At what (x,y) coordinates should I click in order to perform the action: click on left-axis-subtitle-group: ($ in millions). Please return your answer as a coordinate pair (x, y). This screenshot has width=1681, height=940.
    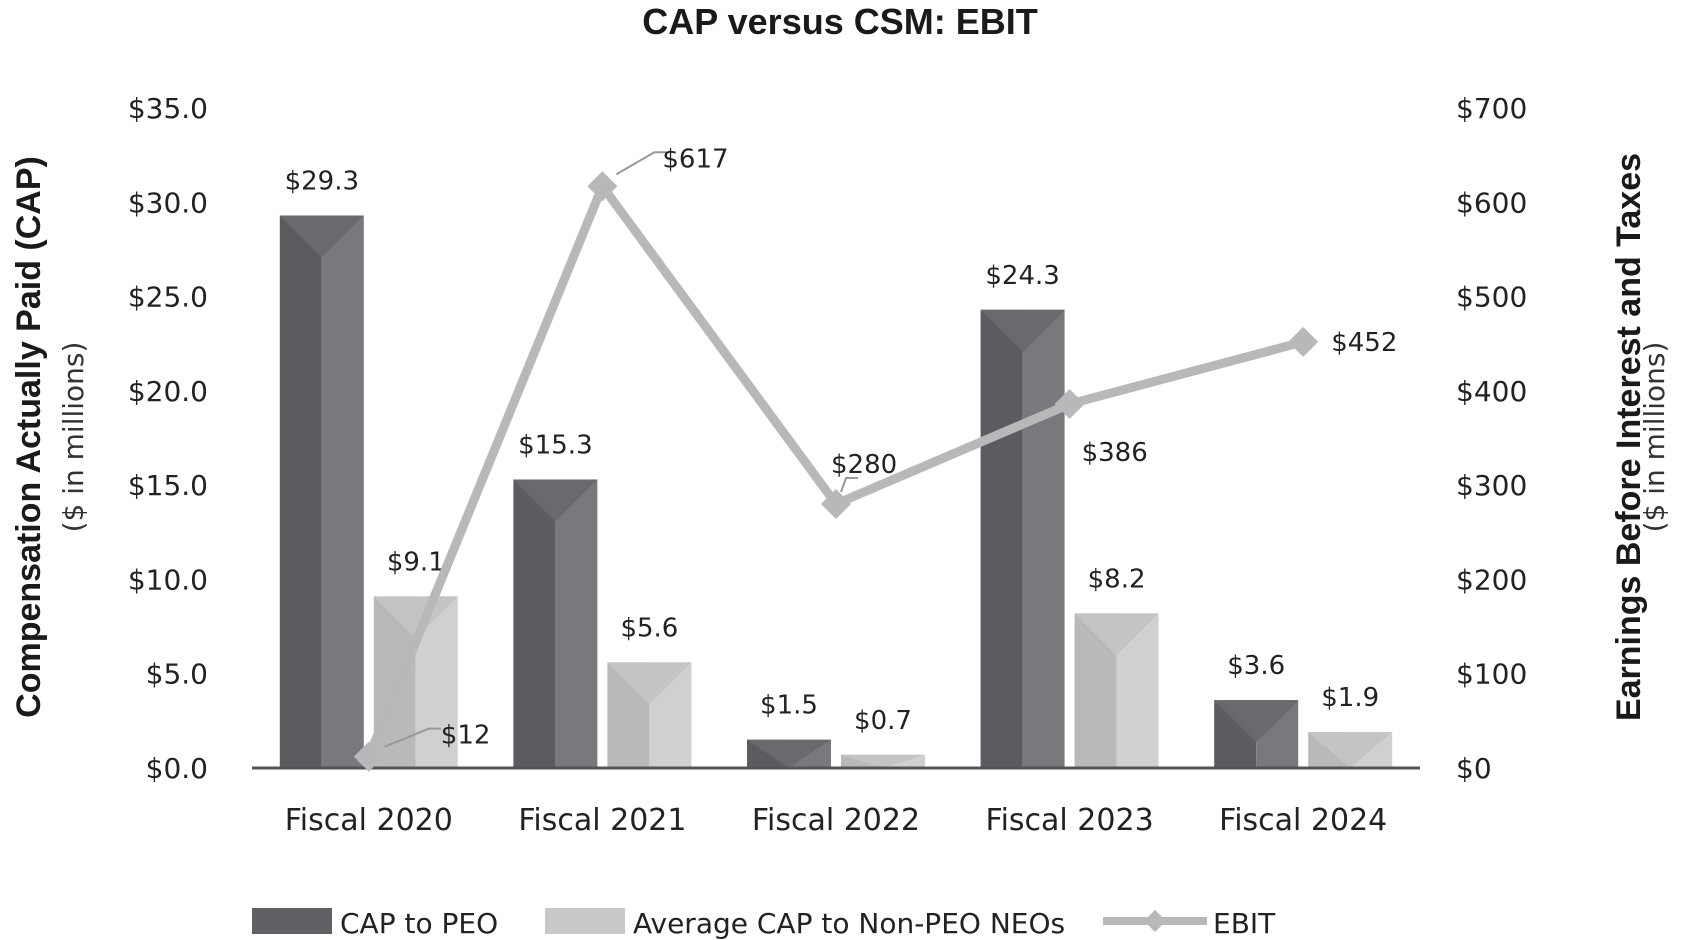
    Looking at the image, I should click on (73, 437).